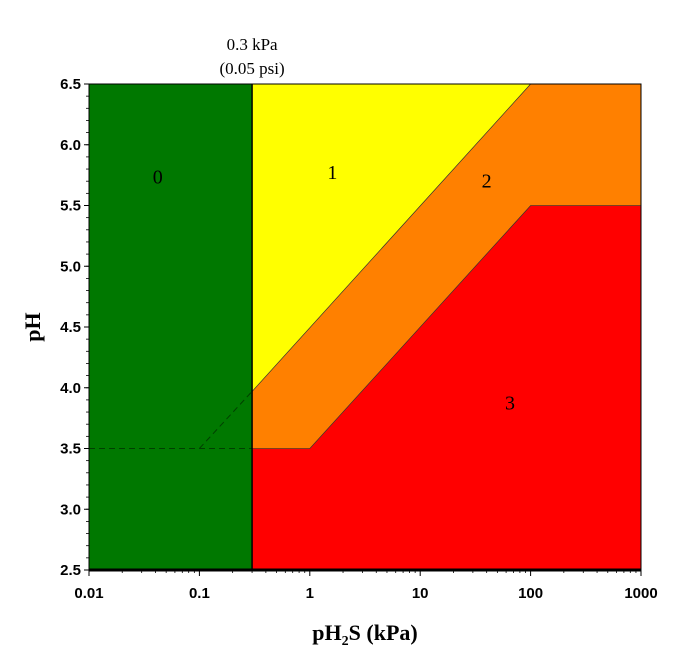 The height and width of the screenshot is (664, 676). I want to click on region-label-1: 1, so click(332, 173).